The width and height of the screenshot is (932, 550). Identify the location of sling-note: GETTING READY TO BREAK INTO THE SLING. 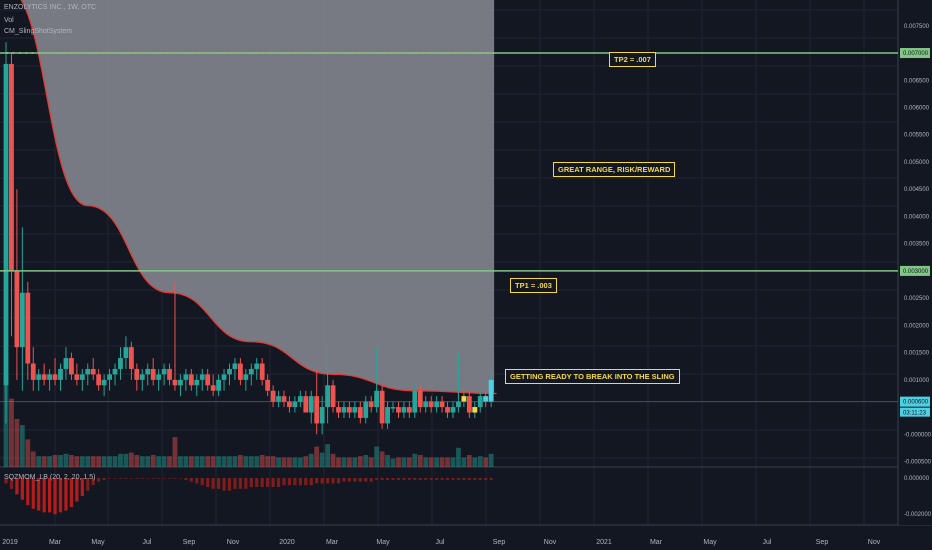
(592, 376).